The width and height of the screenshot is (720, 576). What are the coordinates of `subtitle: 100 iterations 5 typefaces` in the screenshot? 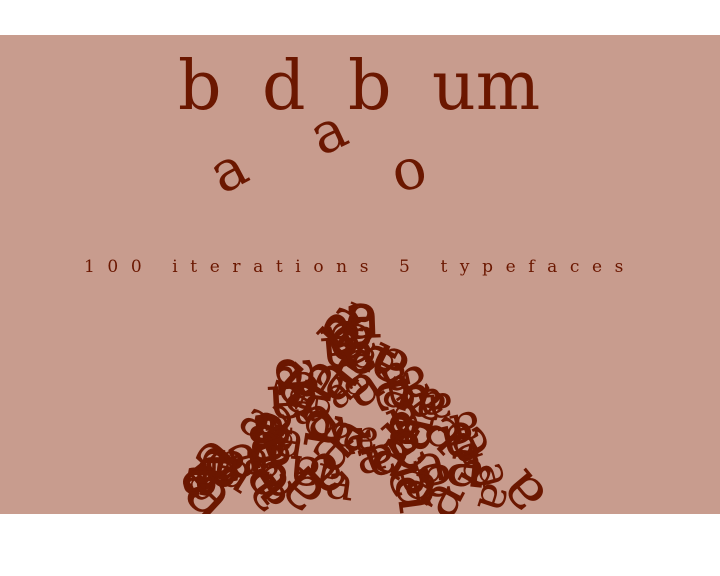 It's located at (360, 267).